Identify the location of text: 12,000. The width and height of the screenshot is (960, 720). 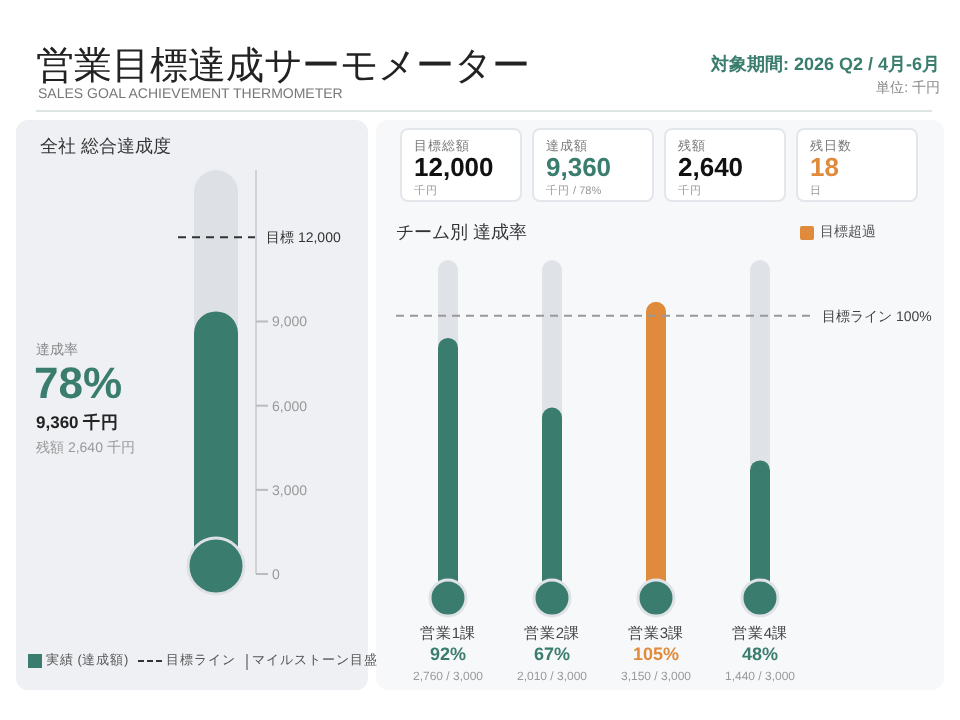
(454, 167).